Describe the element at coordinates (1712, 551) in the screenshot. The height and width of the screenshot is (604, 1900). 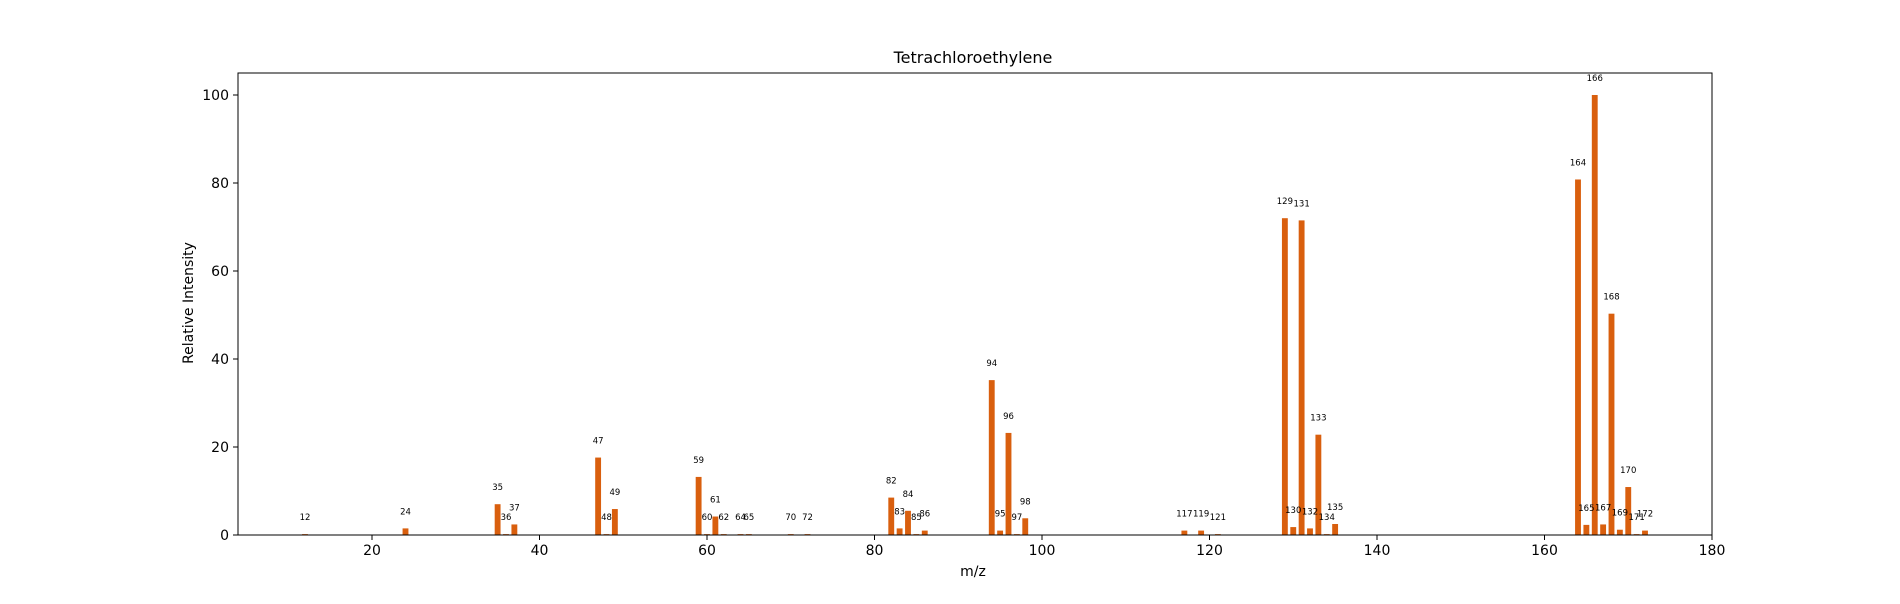
I see `x-tick-label: 180` at that location.